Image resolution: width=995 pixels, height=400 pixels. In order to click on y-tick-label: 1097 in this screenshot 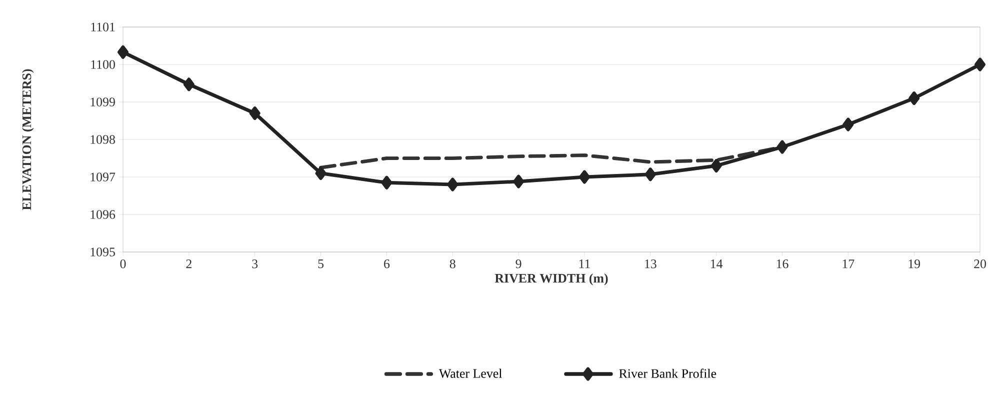, I will do `click(103, 177)`.